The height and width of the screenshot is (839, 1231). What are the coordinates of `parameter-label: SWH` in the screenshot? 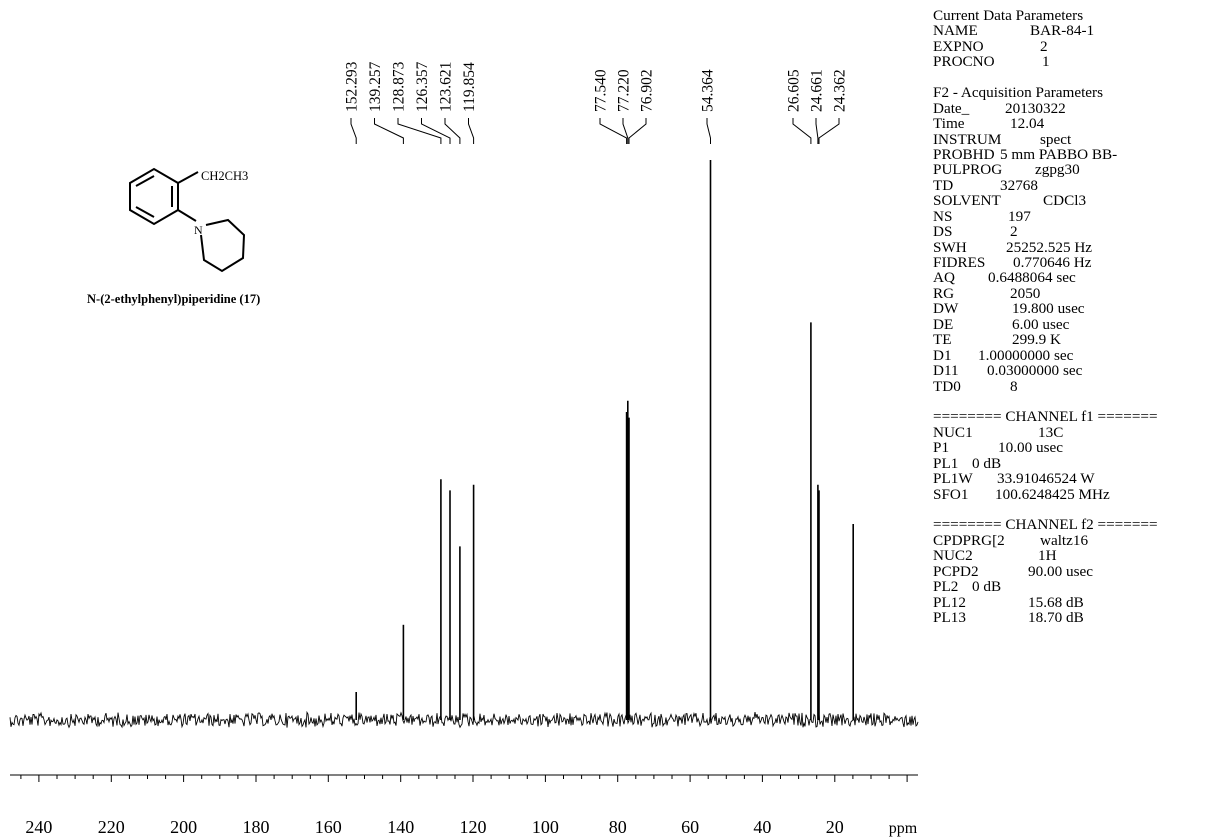 It's located at (950, 247).